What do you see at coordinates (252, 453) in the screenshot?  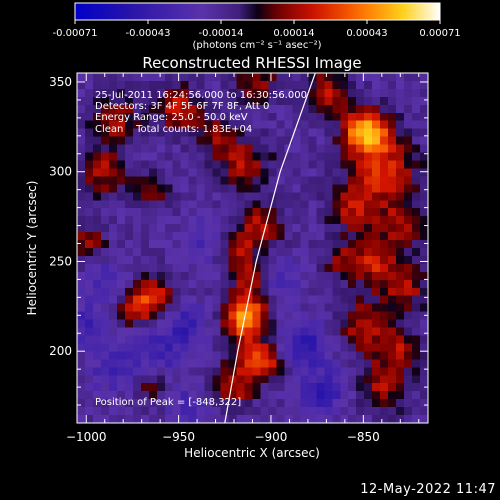 I see `x-axis-label: Heliocentric X (arcsec)` at bounding box center [252, 453].